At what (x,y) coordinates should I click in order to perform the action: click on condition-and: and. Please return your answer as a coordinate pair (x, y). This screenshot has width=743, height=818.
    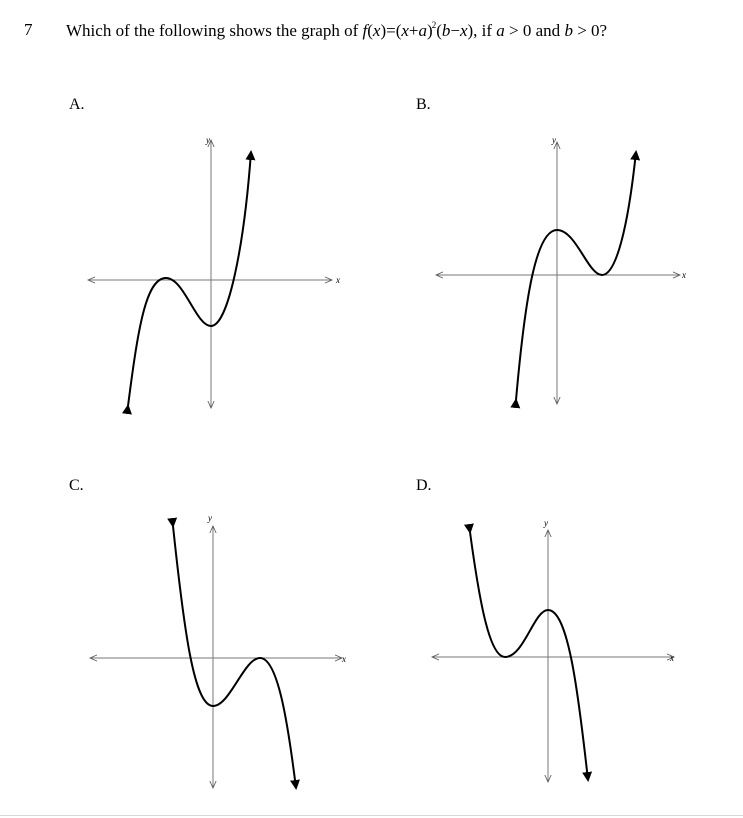
    Looking at the image, I should click on (548, 30).